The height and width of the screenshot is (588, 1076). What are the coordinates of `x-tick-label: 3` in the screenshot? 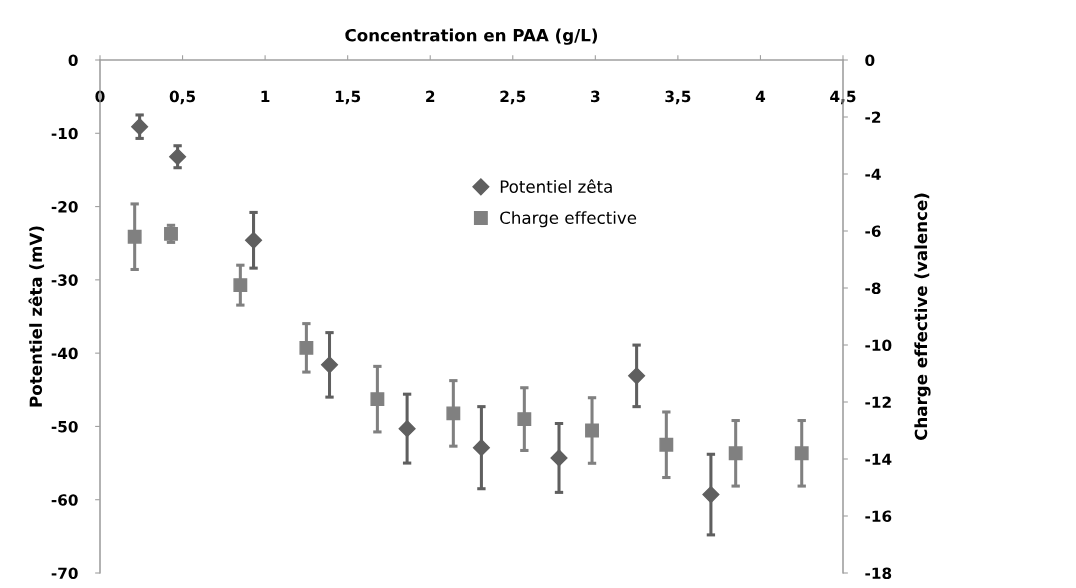 It's located at (595, 96).